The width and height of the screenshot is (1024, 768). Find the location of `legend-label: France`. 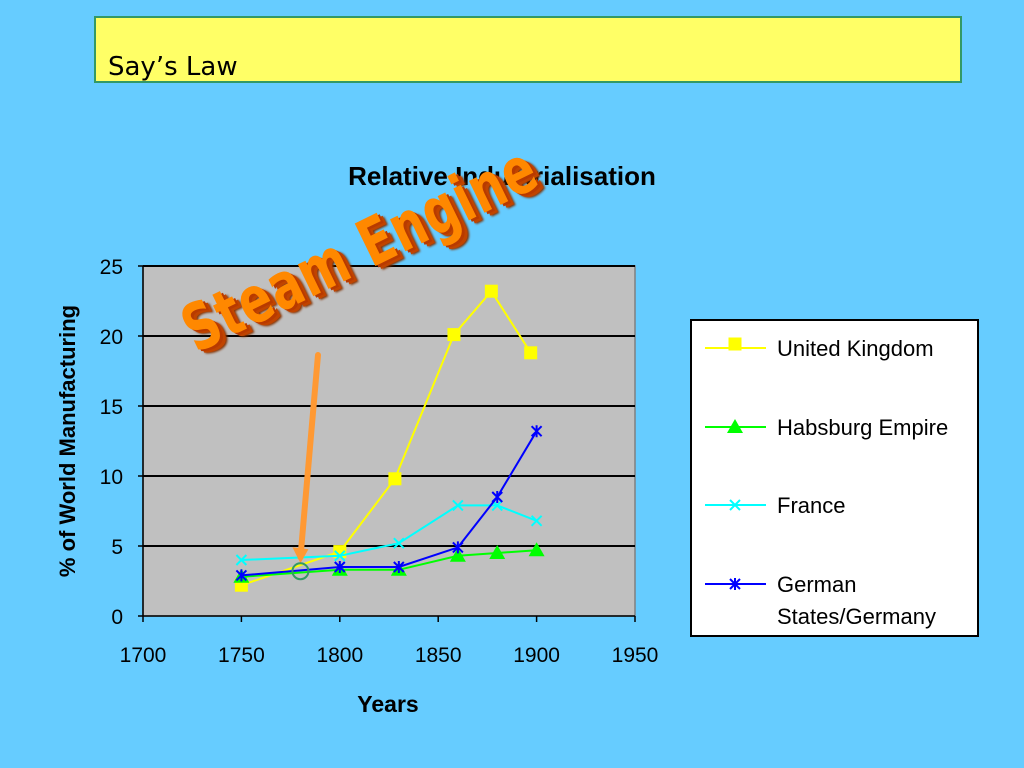

legend-label: France is located at coordinates (811, 505).